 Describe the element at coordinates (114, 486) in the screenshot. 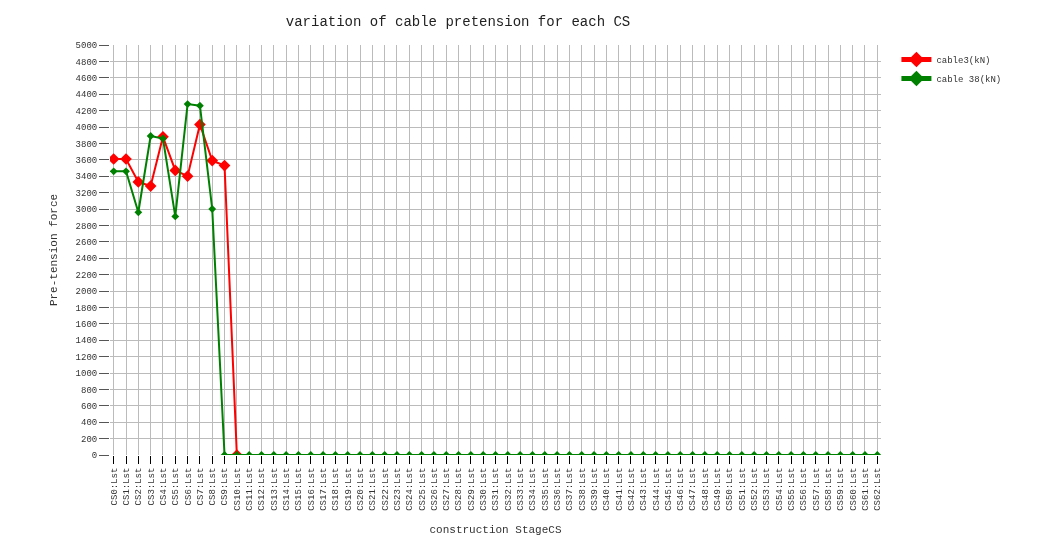

I see `x-tick-label: CS0:Lst` at that location.